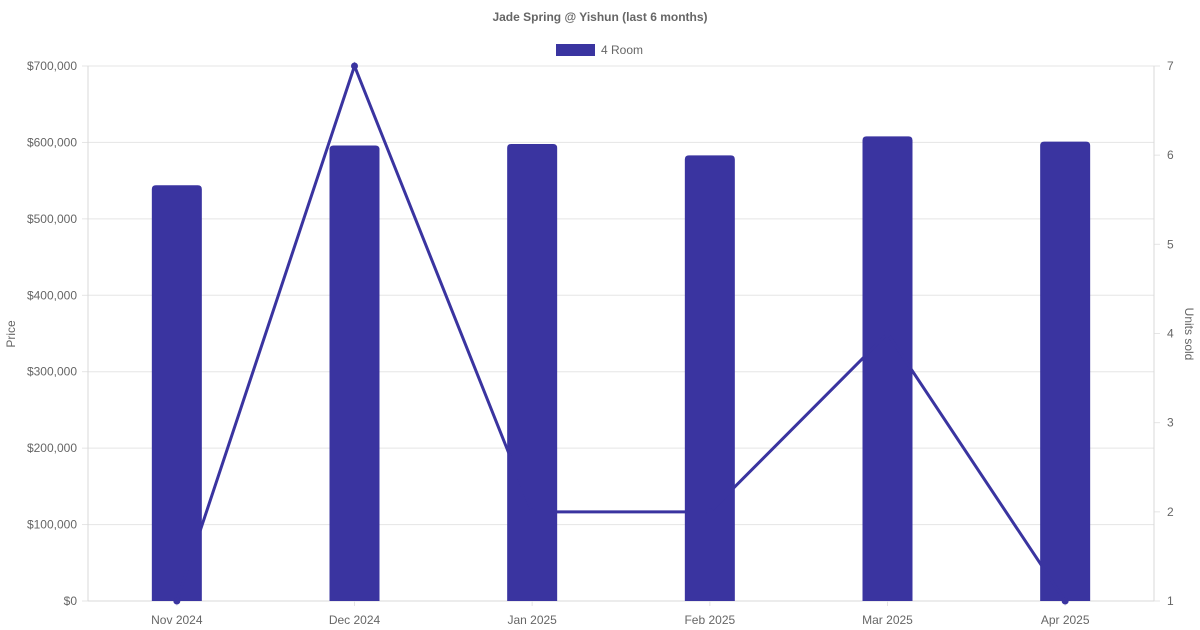  Describe the element at coordinates (1170, 66) in the screenshot. I see `y-right-tick-label: 7` at that location.